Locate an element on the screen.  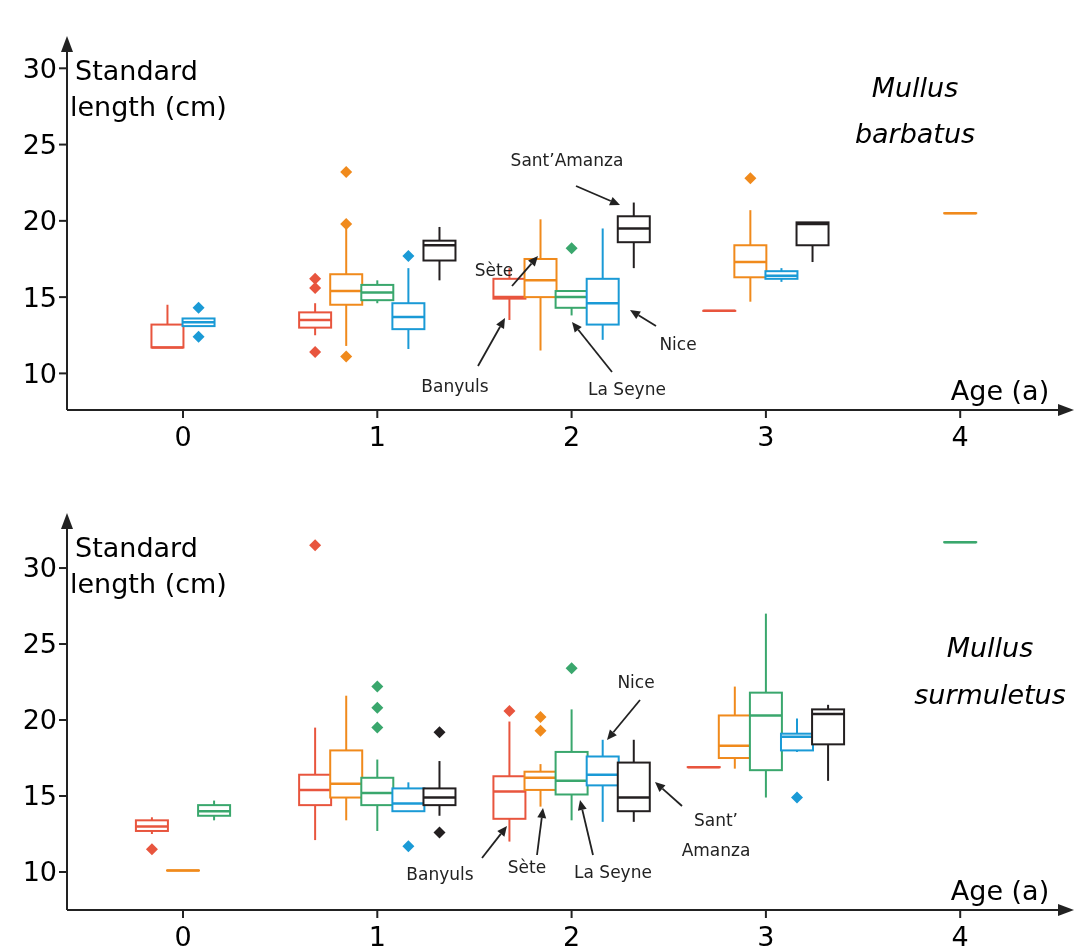
annotation: Sant’ Amanza is located at coordinates (716, 835).